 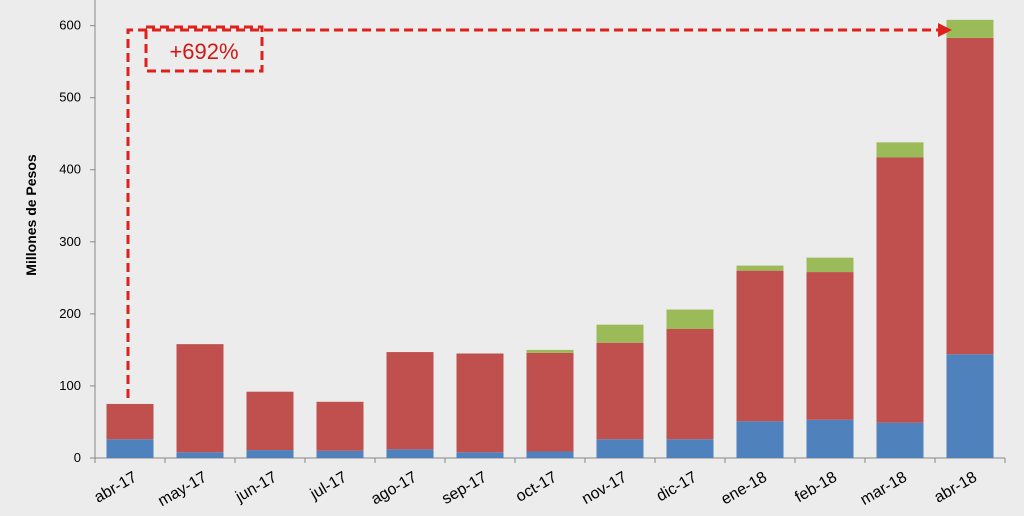 I want to click on y-tick-label: 500, so click(x=70, y=97).